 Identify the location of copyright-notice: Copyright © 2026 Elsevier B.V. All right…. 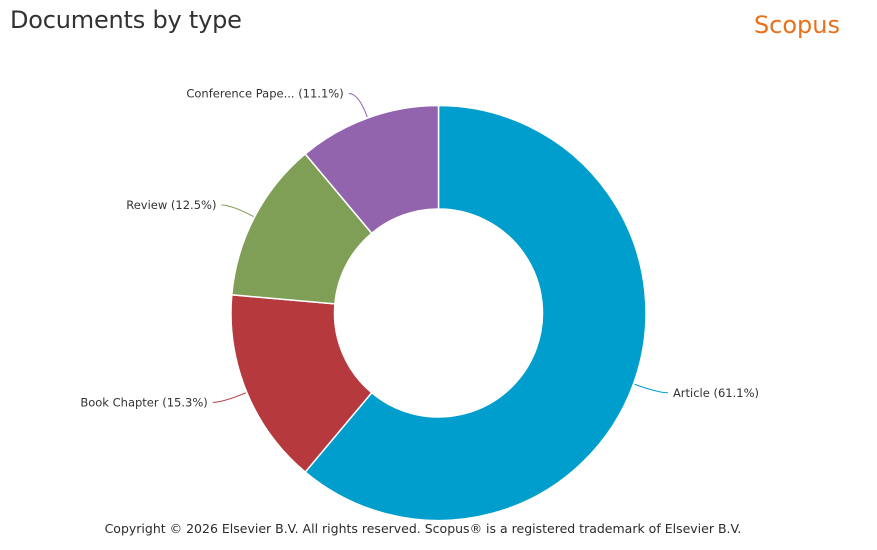
(423, 528).